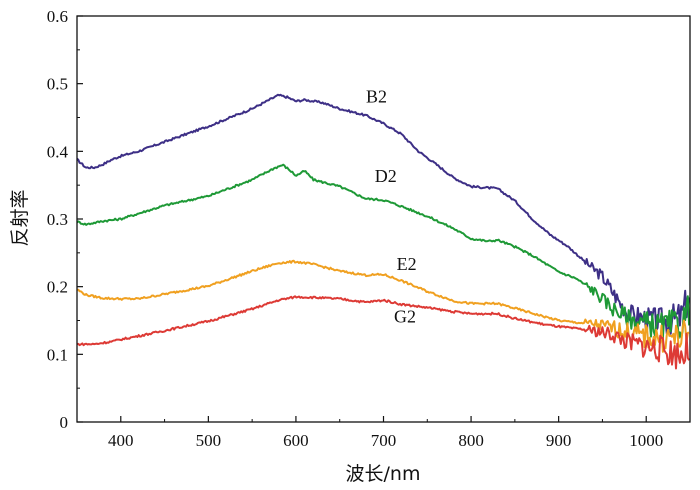  I want to click on x-tick-label: 700, so click(384, 440).